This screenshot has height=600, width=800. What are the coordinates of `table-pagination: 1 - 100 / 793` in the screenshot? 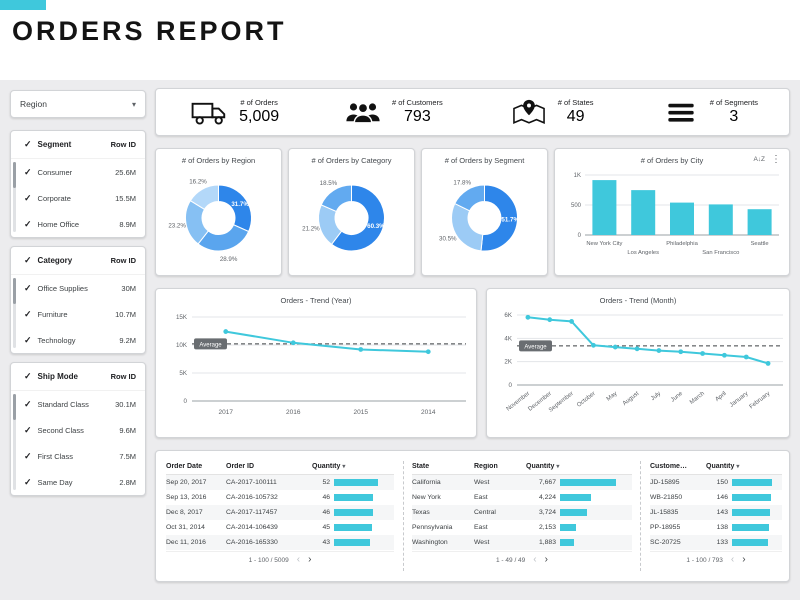 It's located at (716, 559).